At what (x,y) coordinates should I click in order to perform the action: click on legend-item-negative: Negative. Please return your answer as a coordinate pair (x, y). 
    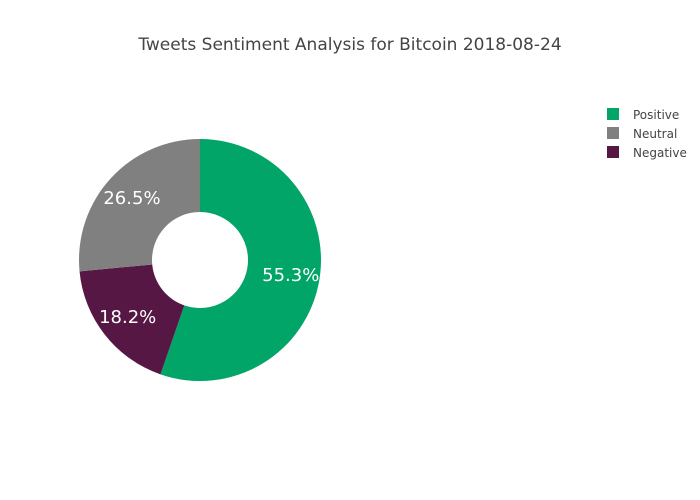
    Looking at the image, I should click on (647, 153).